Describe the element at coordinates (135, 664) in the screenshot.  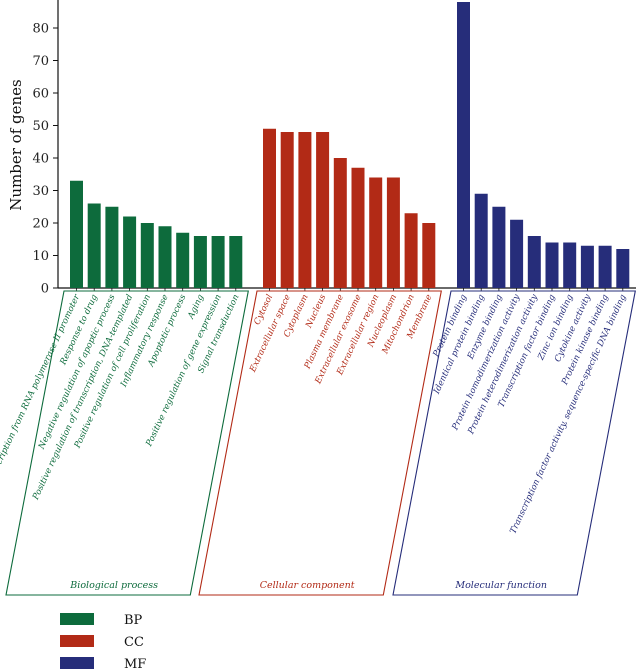
I see `legend-label-mf: MF` at that location.